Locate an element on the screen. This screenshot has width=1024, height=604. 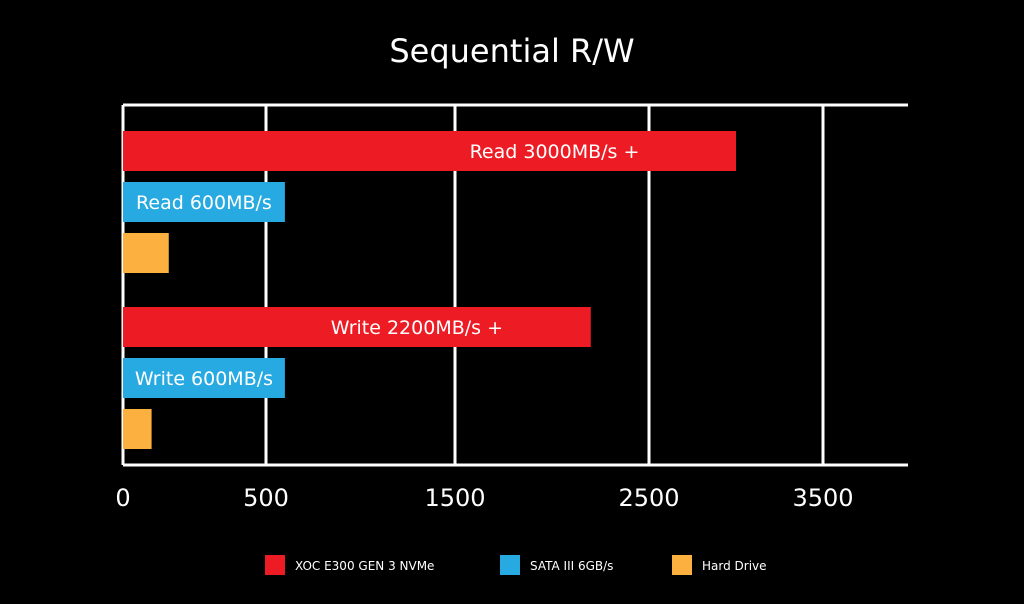
tick-label-500: 500 is located at coordinates (266, 498).